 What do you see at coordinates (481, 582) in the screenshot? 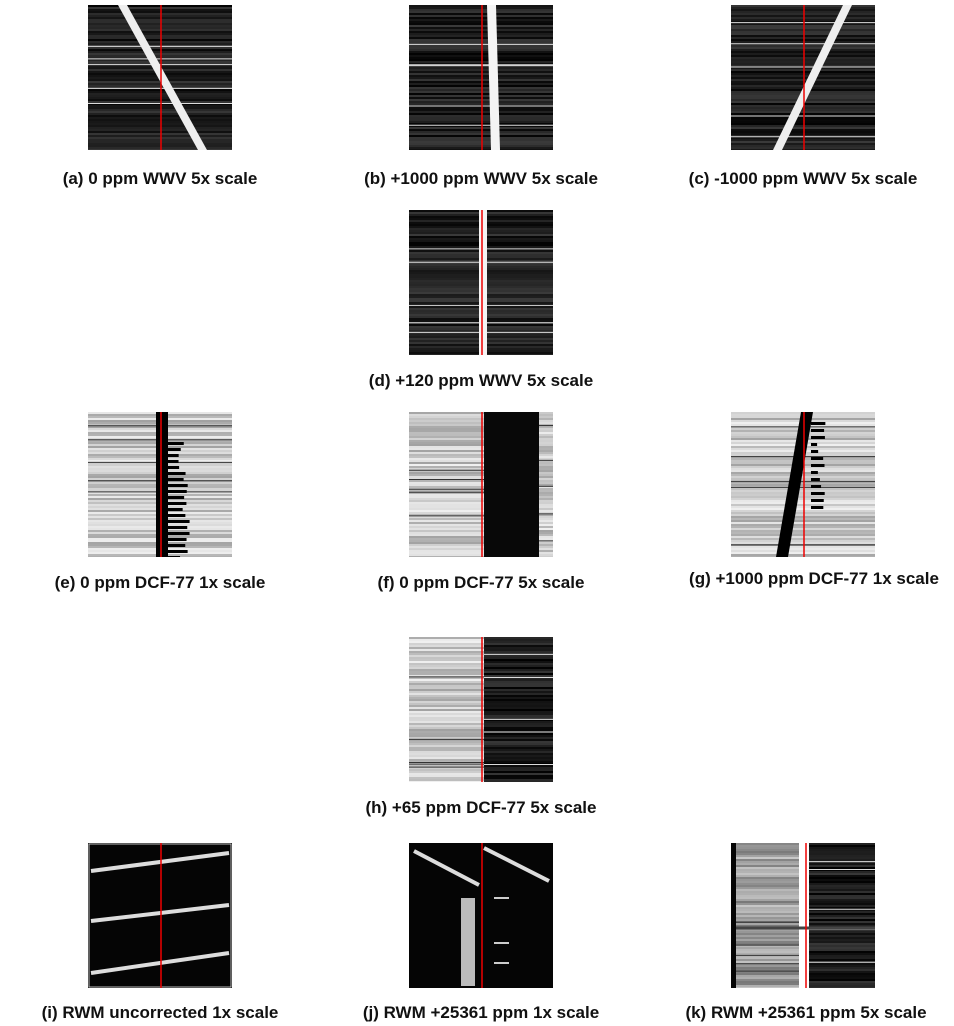
I see `caption: (f) 0 ppm DCF-77 5x scale` at bounding box center [481, 582].